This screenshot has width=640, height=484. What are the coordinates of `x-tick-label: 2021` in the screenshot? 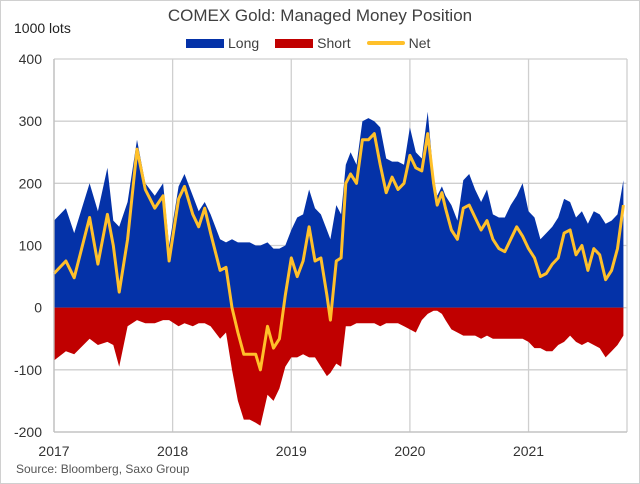 It's located at (528, 451).